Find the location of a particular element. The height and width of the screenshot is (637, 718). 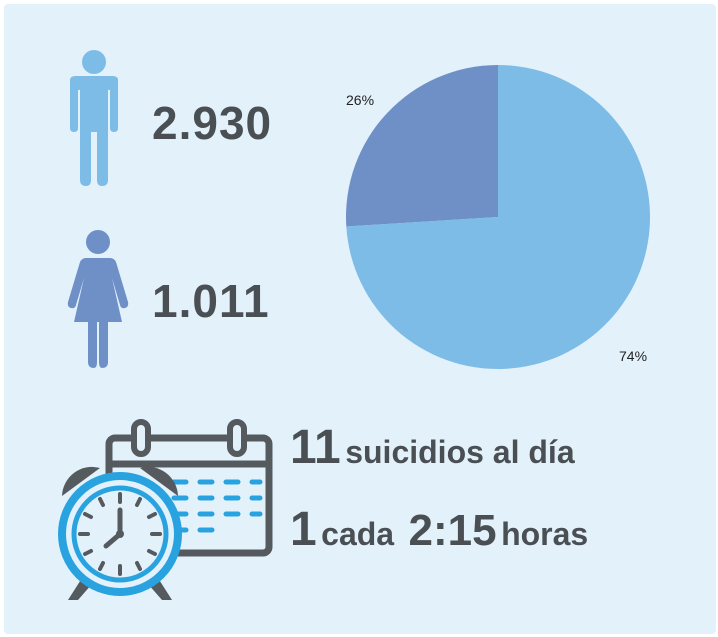

male-count: 2.930 is located at coordinates (212, 123).